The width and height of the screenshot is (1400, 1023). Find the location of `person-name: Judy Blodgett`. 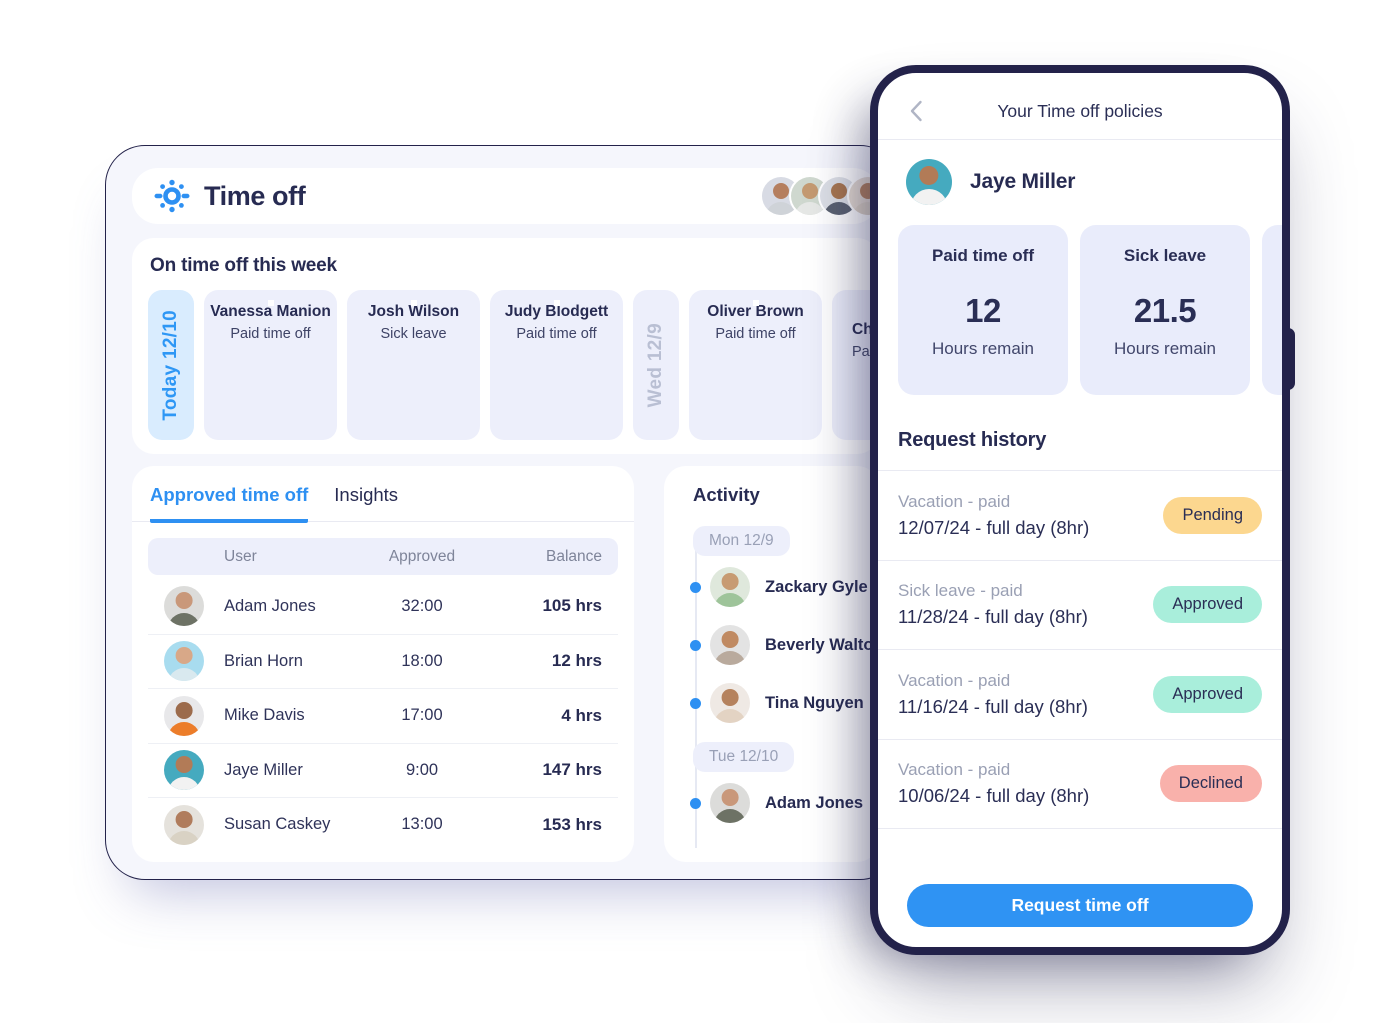

person-name: Judy Blodgett is located at coordinates (556, 311).